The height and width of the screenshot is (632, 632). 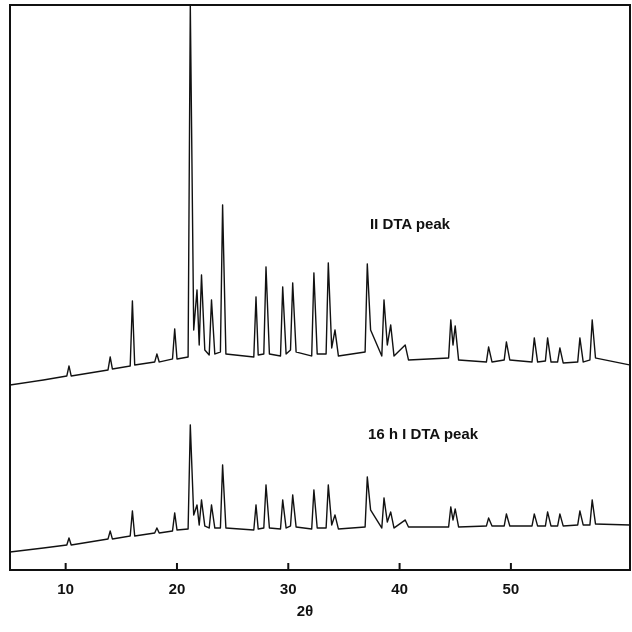 What do you see at coordinates (511, 589) in the screenshot?
I see `x-tick-label: 50` at bounding box center [511, 589].